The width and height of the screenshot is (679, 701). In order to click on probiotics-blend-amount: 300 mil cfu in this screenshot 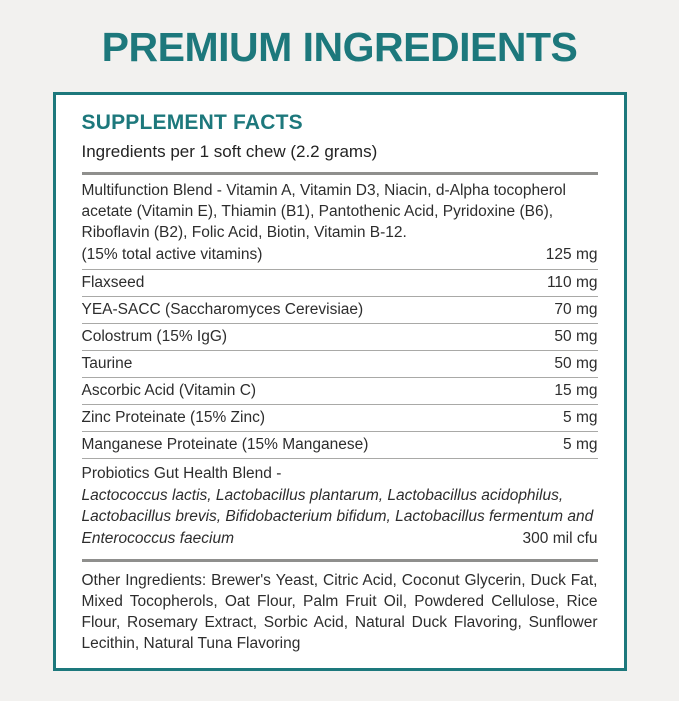, I will do `click(560, 538)`.